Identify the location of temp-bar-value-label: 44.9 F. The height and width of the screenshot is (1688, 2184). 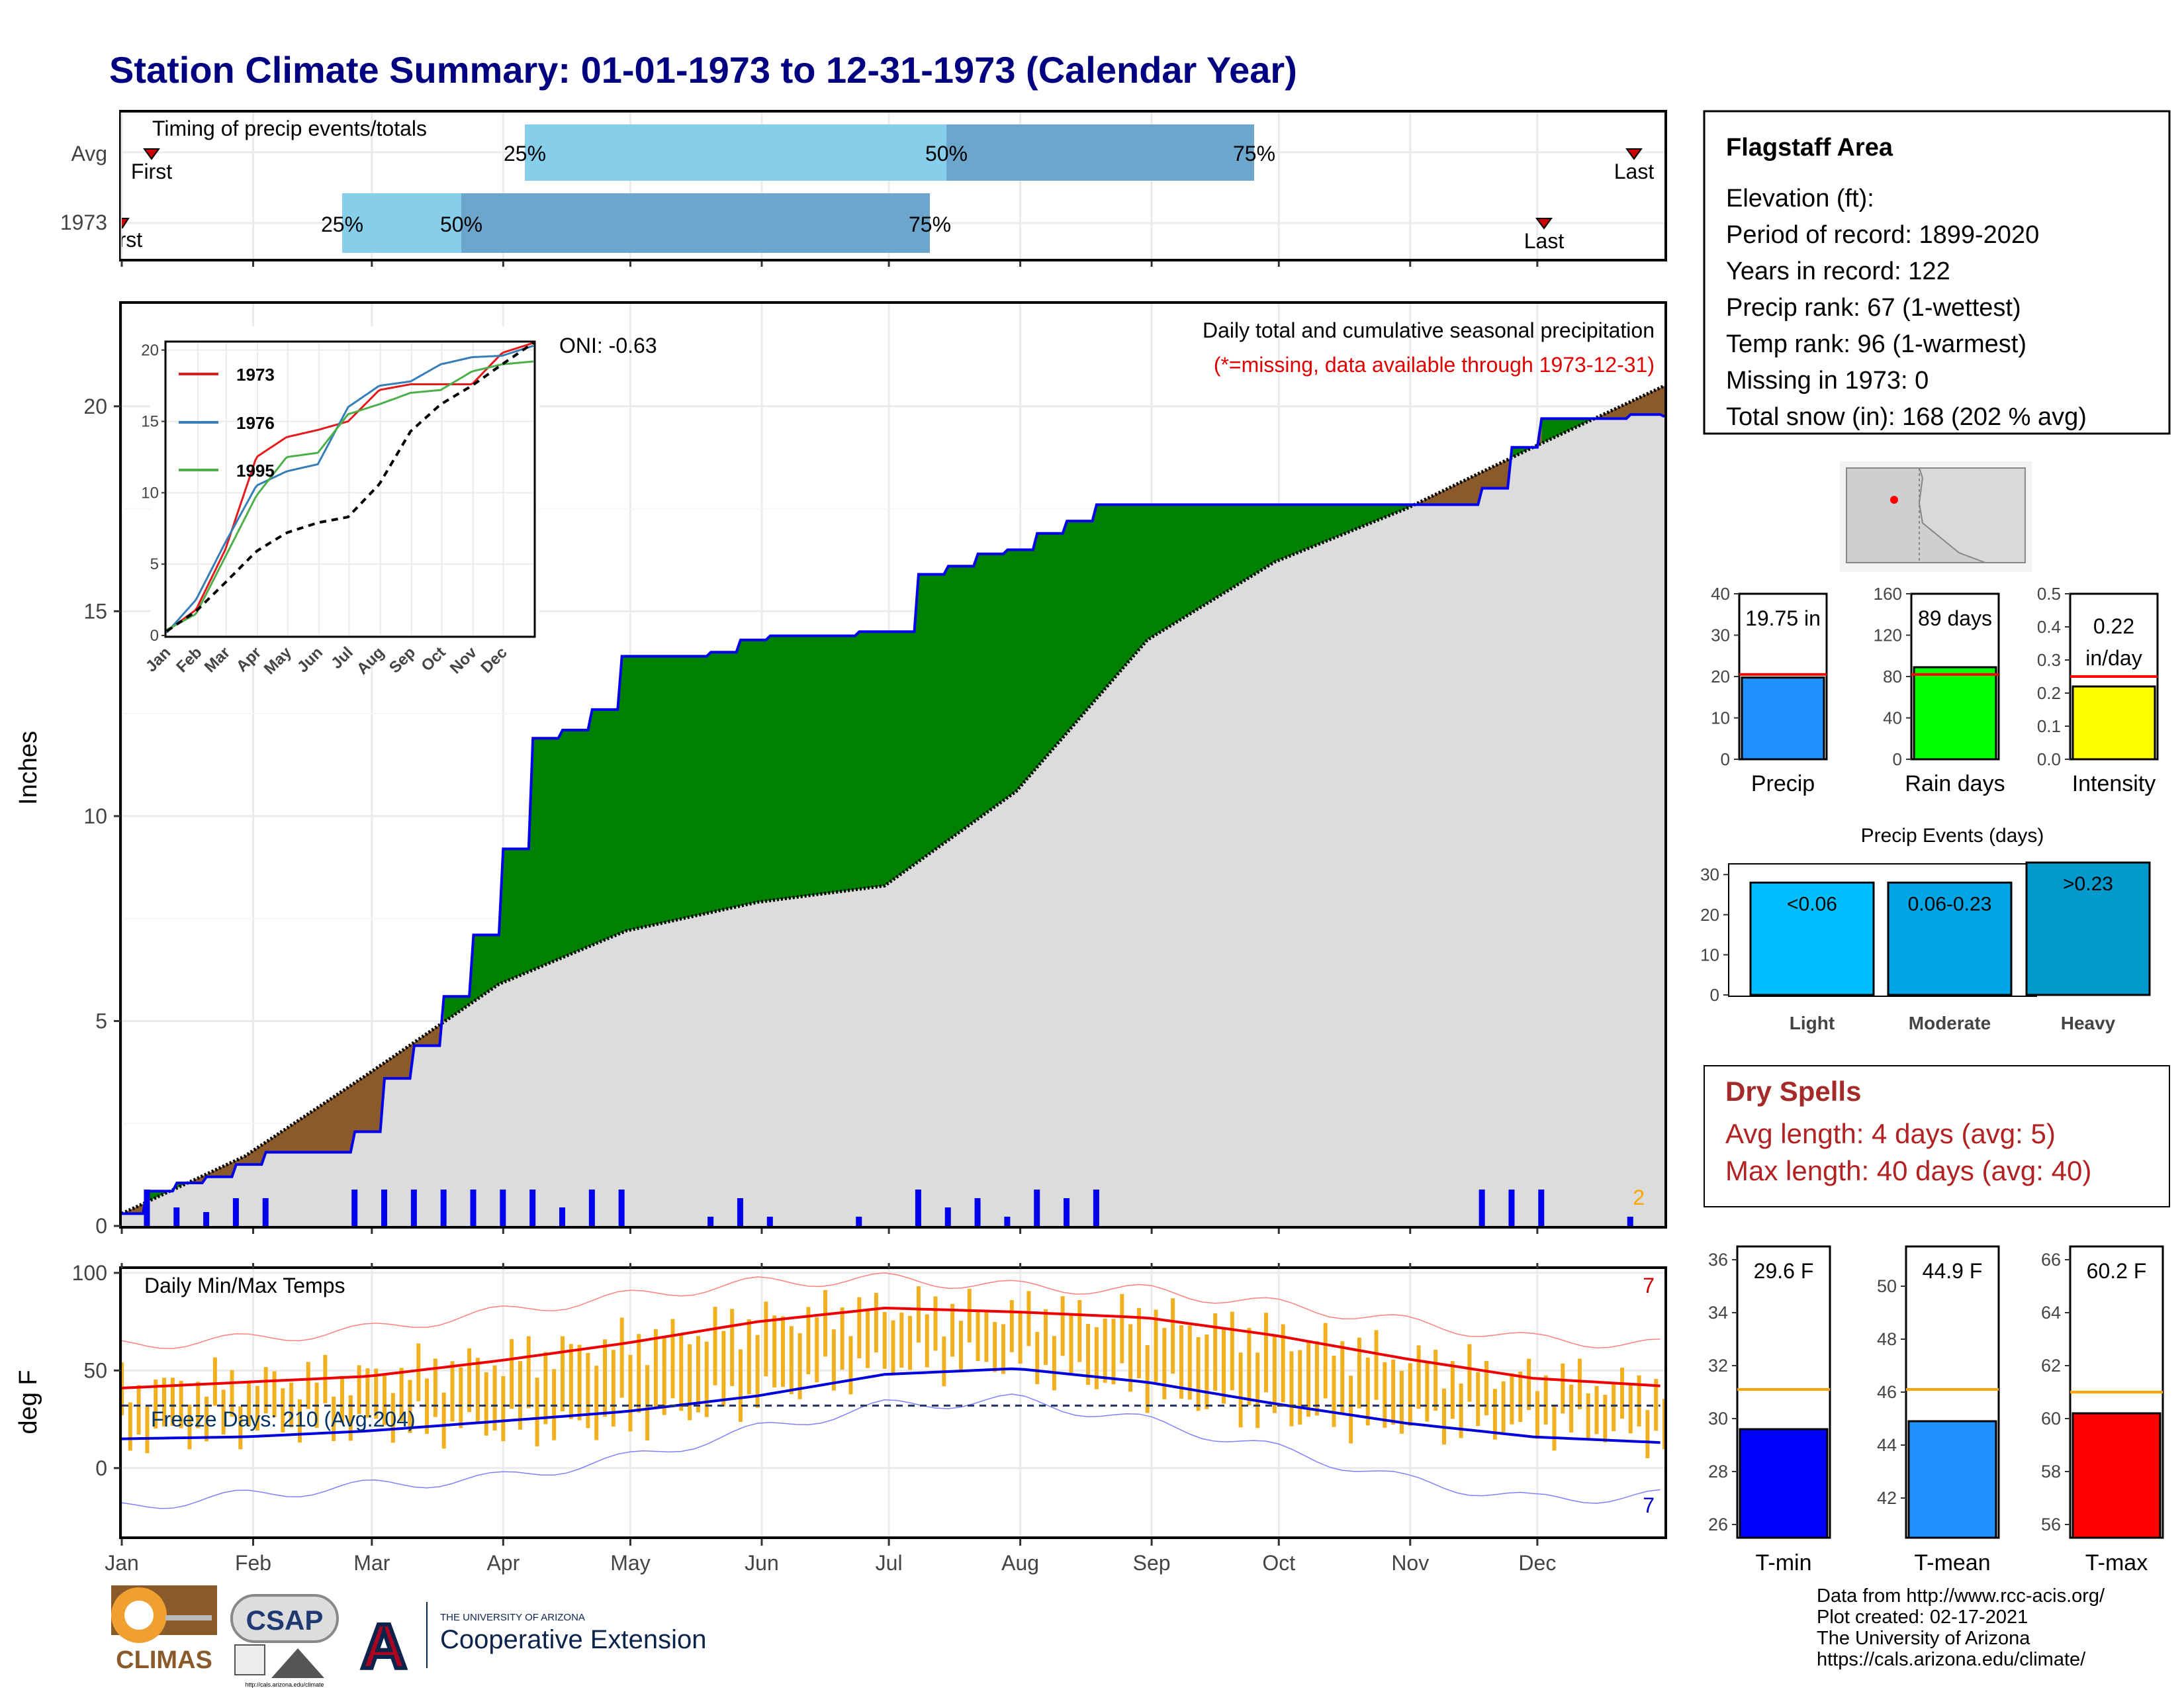
(1953, 1271).